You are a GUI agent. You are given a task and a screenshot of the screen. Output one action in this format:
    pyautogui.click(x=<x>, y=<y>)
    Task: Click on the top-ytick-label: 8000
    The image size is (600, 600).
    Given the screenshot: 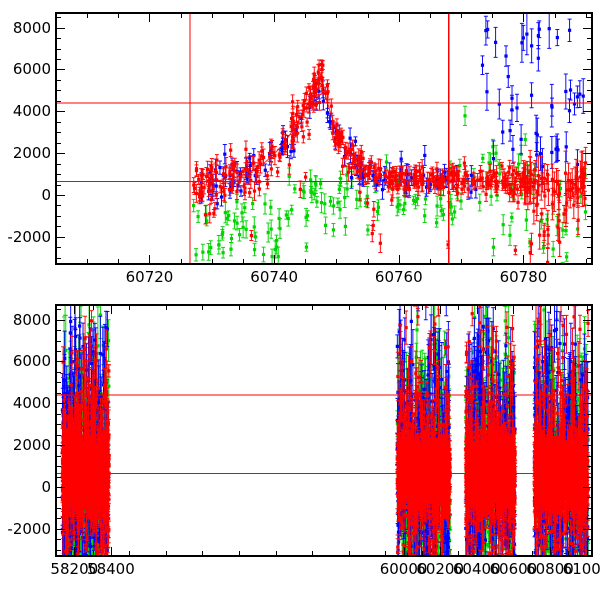 What is the action you would take?
    pyautogui.click(x=31, y=27)
    